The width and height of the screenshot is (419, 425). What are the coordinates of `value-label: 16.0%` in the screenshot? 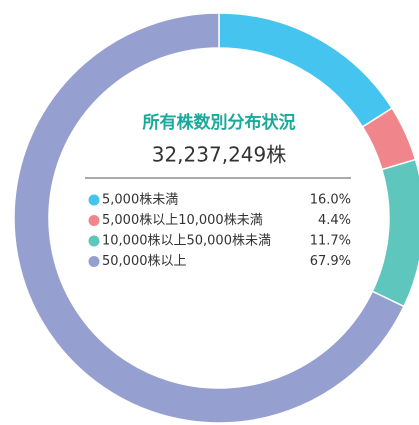 It's located at (330, 200).